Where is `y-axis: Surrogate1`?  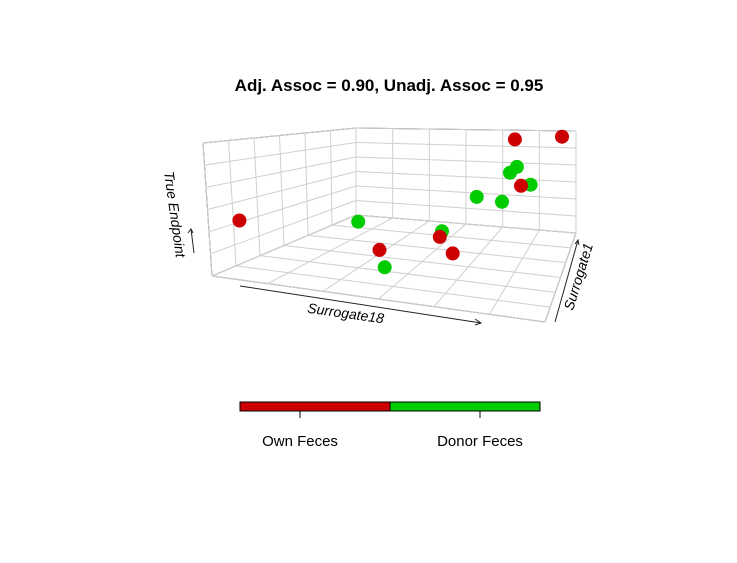 y-axis: Surrogate1 is located at coordinates (575, 280).